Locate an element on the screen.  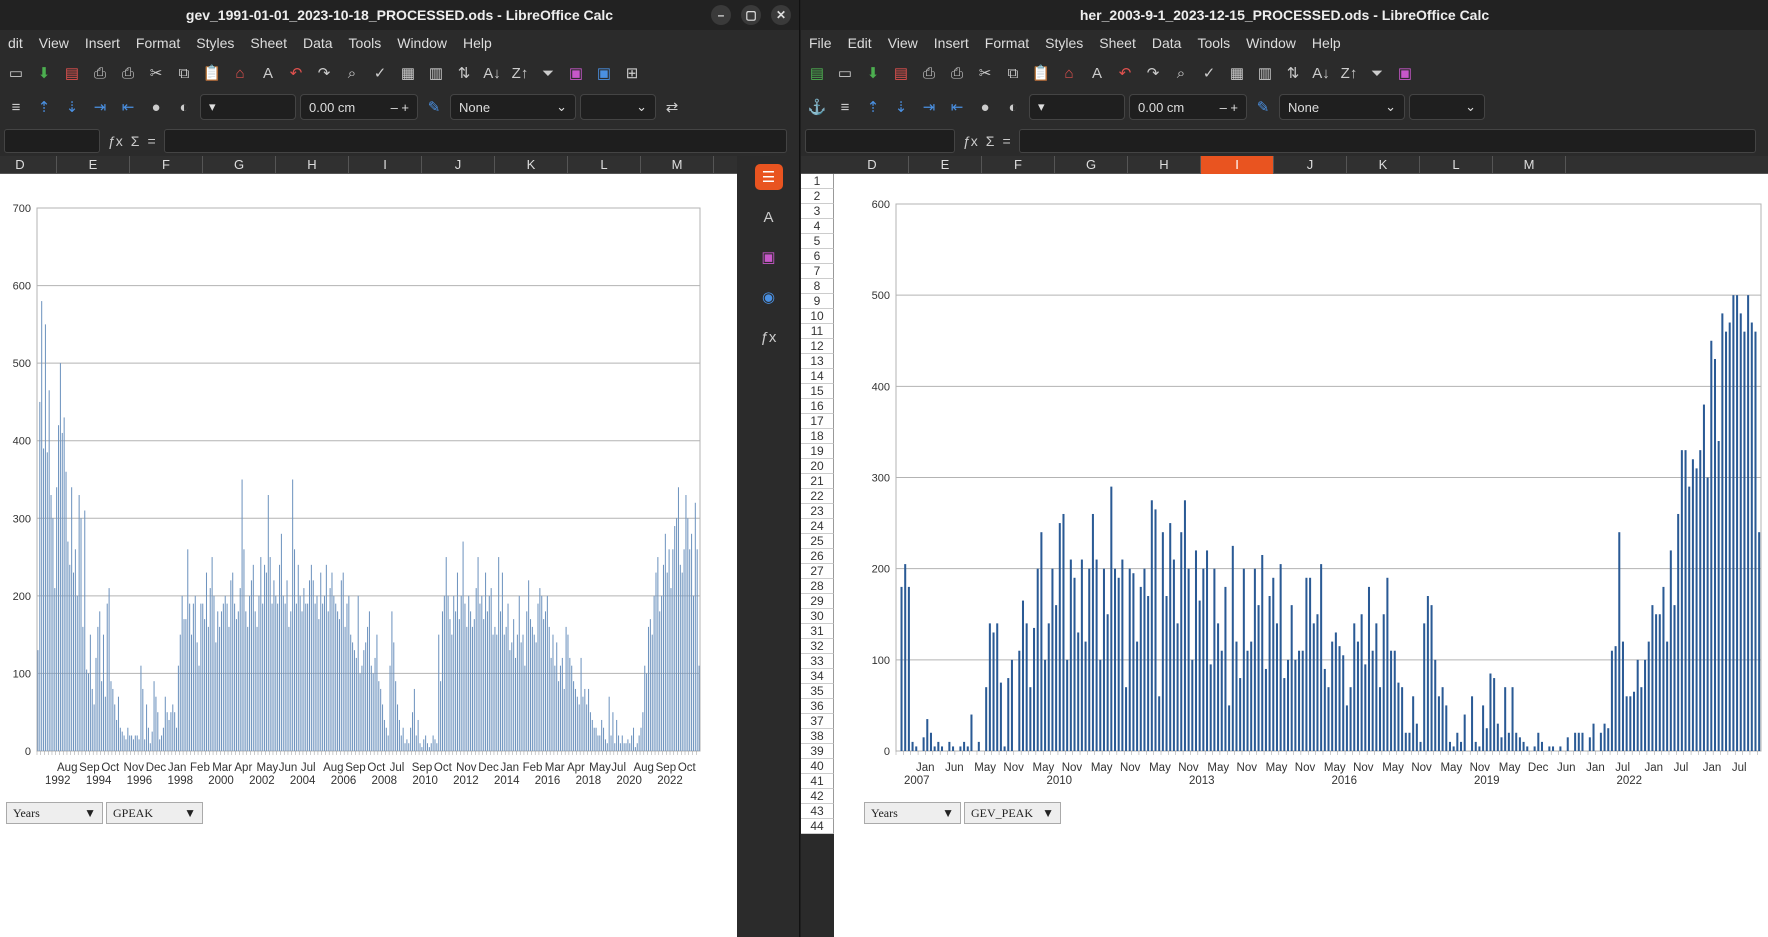
formula-icon: = is located at coordinates (1006, 140).